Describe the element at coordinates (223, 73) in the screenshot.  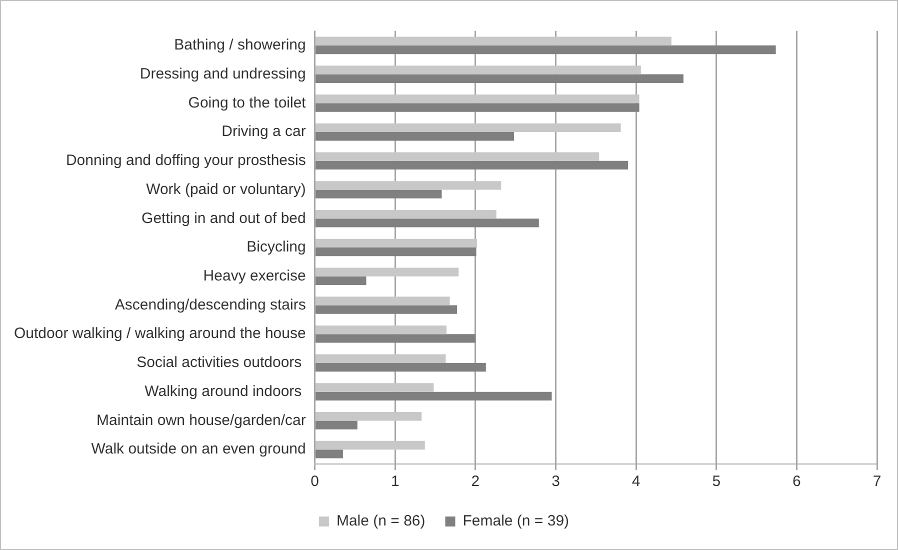
I see `y-tick-label: Dressing and undressing` at that location.